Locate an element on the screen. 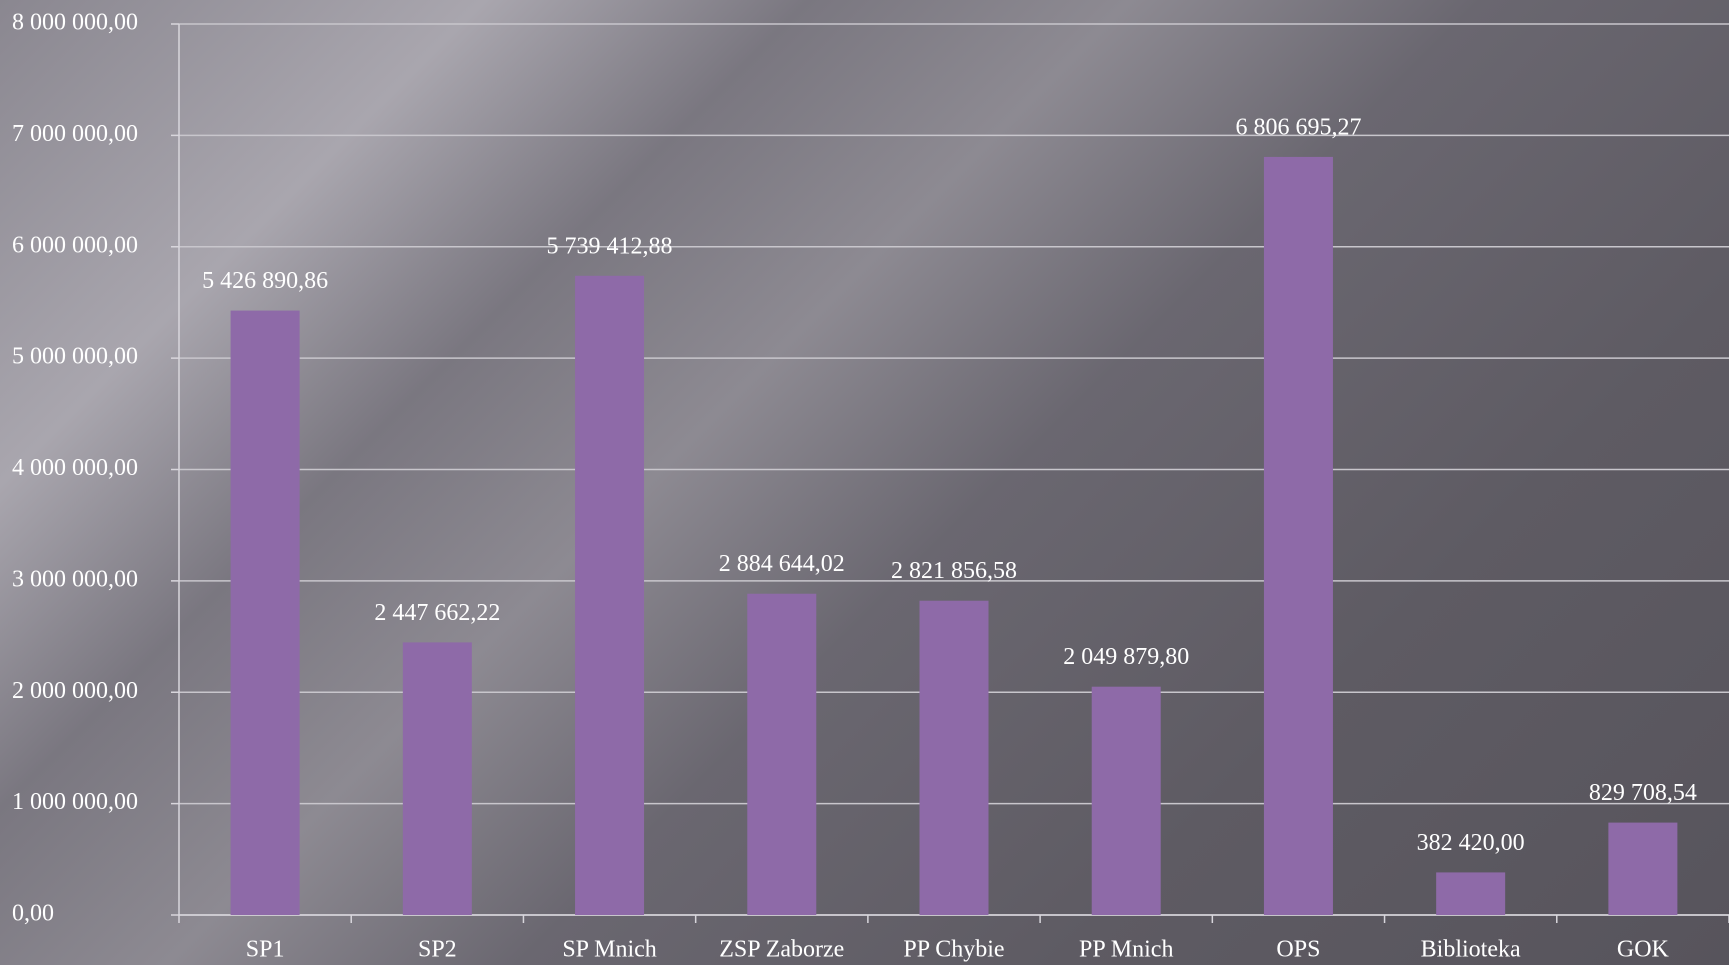  x-tick-label: OPS is located at coordinates (1298, 950).